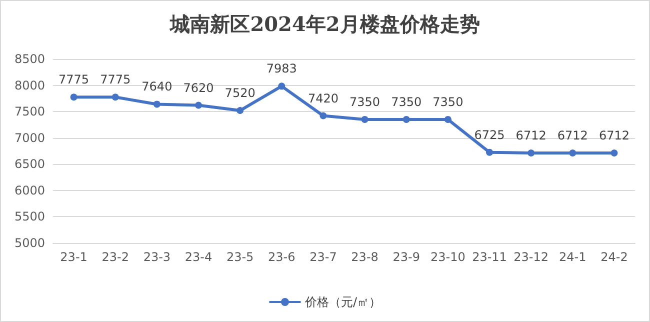 This screenshot has height=322, width=650. What do you see at coordinates (343, 302) in the screenshot?
I see `legend-label: 价格（元/㎡）` at bounding box center [343, 302].